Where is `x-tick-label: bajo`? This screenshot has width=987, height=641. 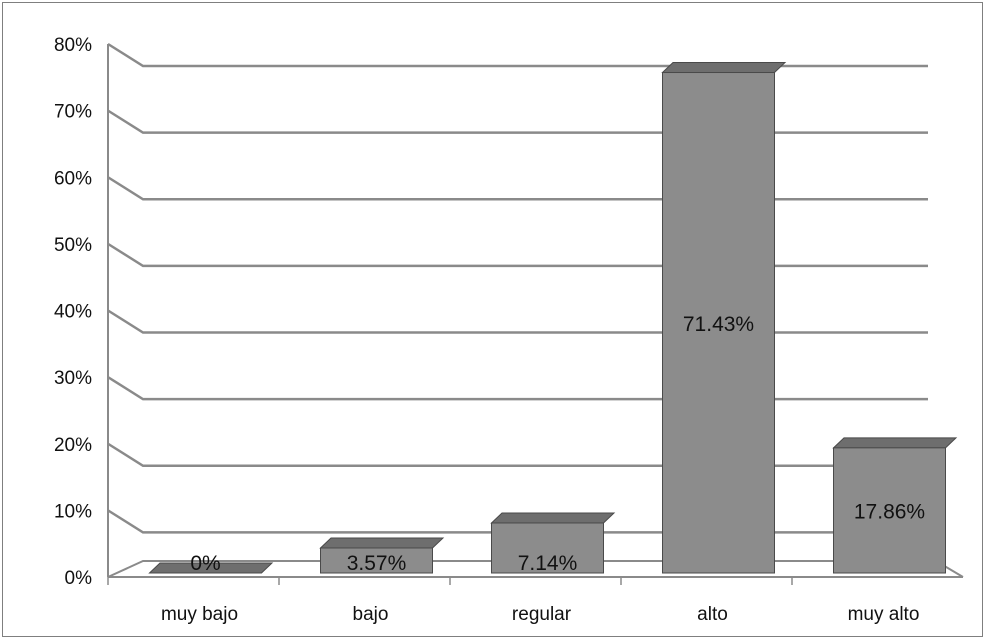
x-tick-label: bajo is located at coordinates (371, 614).